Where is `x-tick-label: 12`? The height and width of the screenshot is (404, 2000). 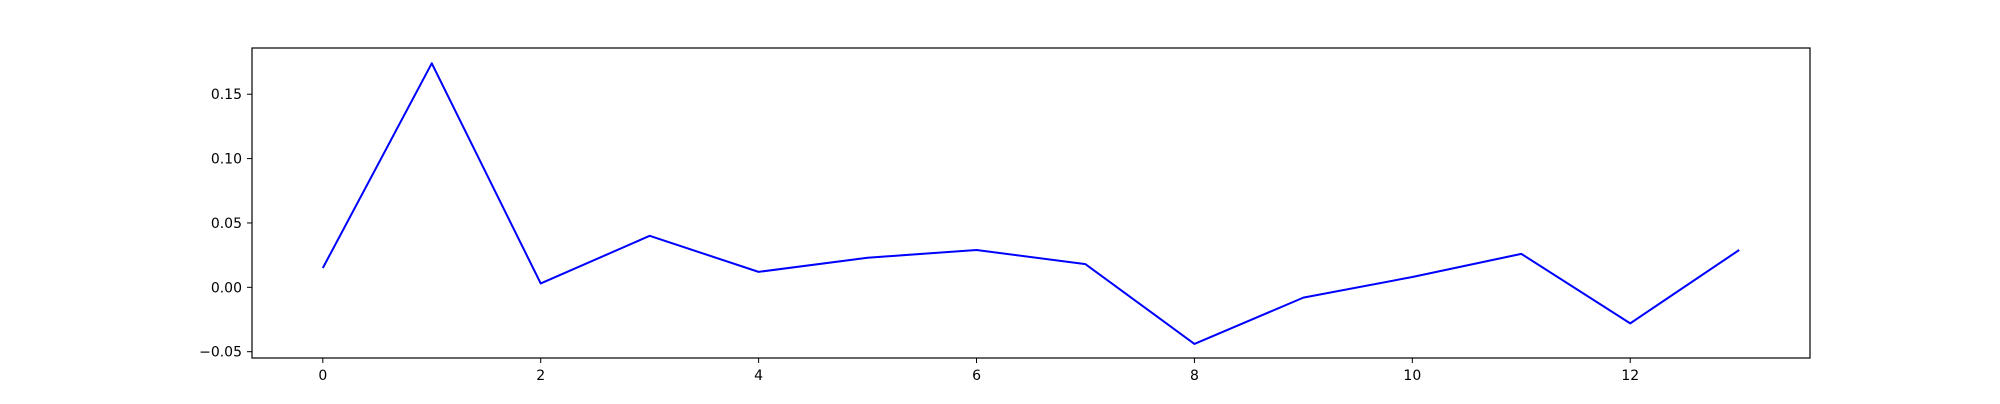 x-tick-label: 12 is located at coordinates (1630, 376).